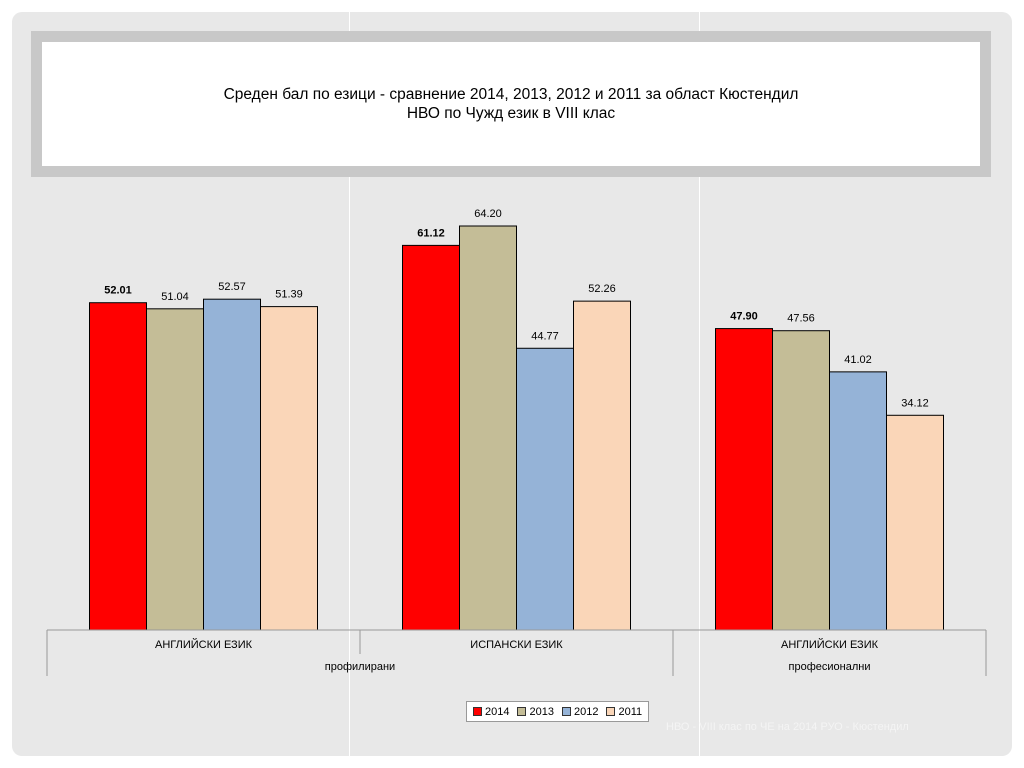 This screenshot has height=768, width=1024. What do you see at coordinates (830, 644) in the screenshot?
I see `category-label-3: АНГЛИЙСКИ ЕЗИК` at bounding box center [830, 644].